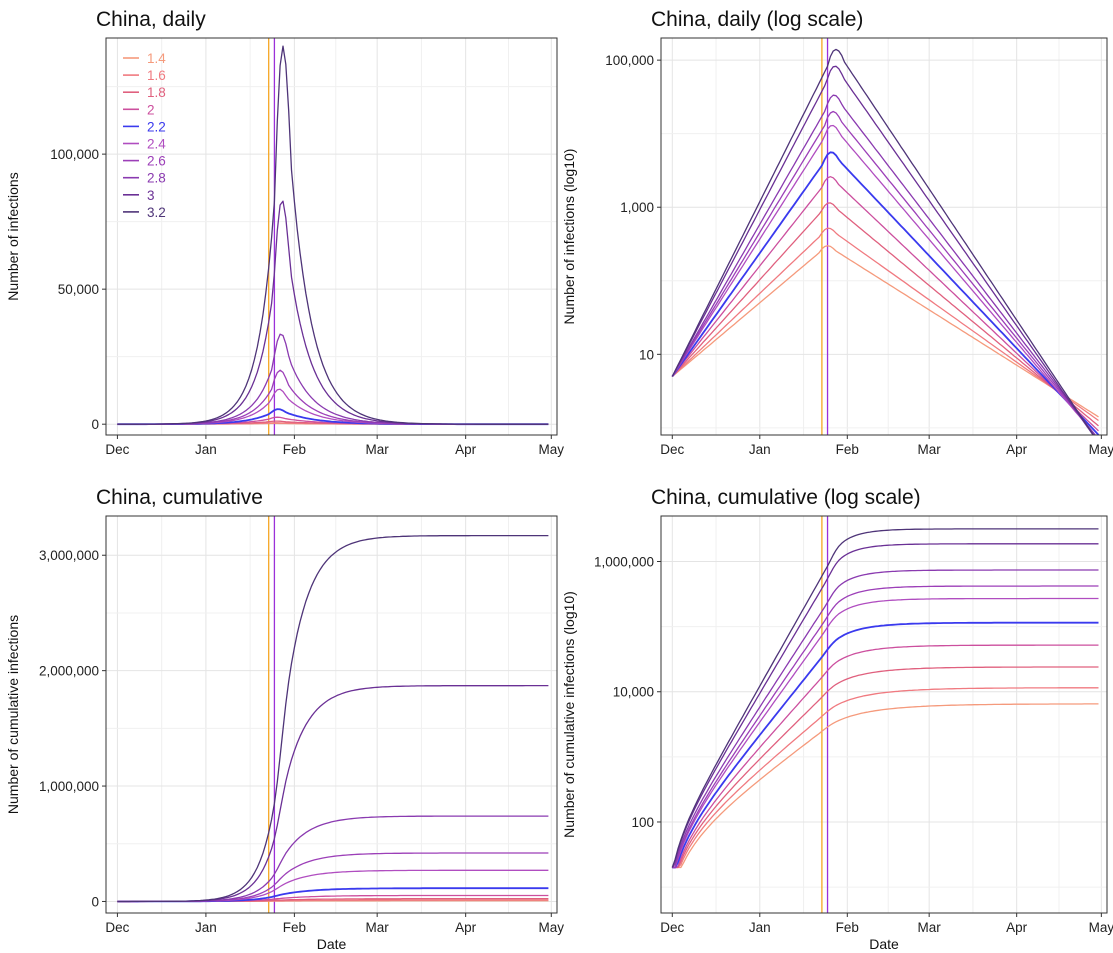  I want to click on legend-label: 2, so click(151, 109).